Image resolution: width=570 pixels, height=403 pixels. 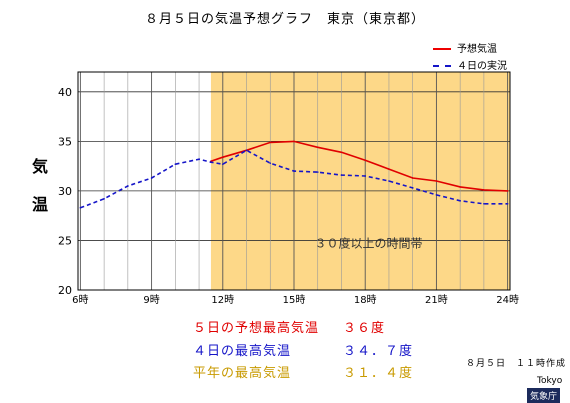 What do you see at coordinates (65, 290) in the screenshot?
I see `y-tick-label: 20` at bounding box center [65, 290].